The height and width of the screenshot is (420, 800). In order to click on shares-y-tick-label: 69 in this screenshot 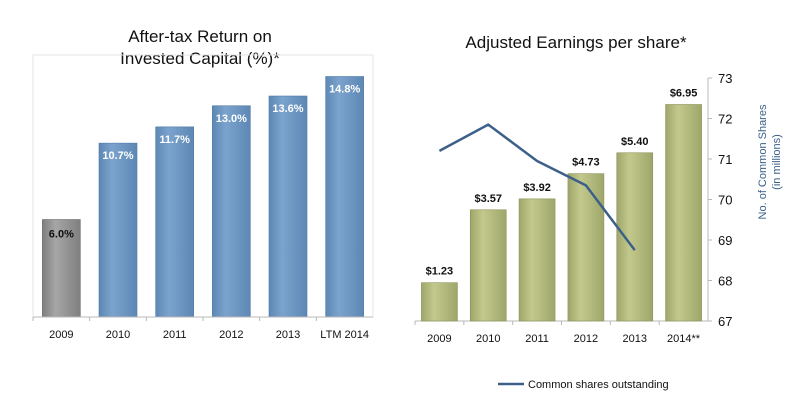, I will do `click(725, 240)`.